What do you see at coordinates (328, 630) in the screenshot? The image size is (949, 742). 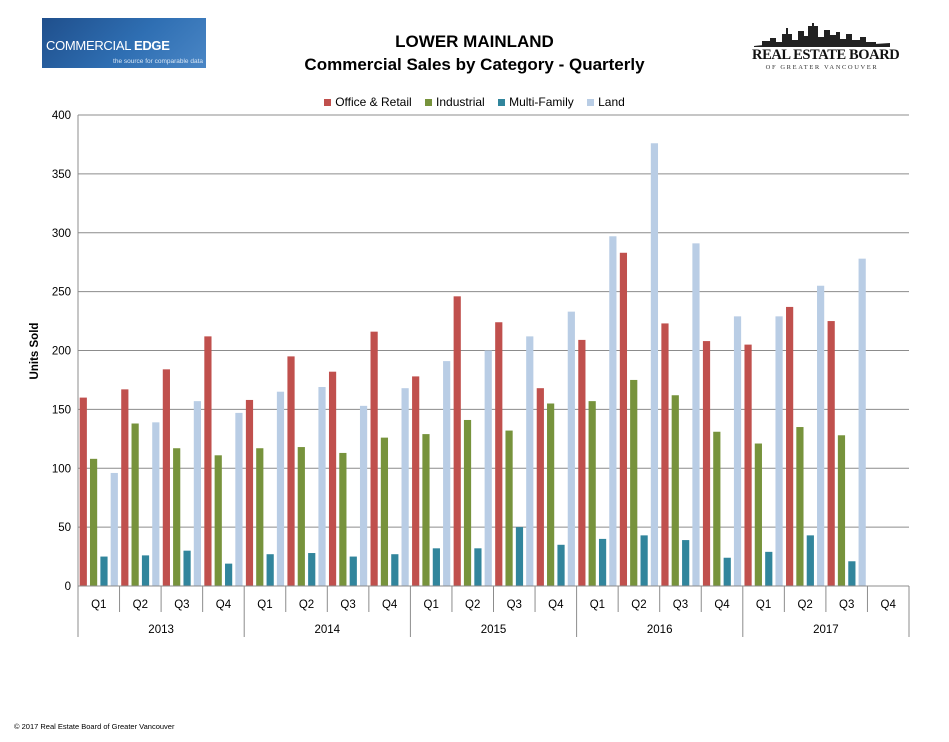 I see `x-tick-label-year: 2014` at bounding box center [328, 630].